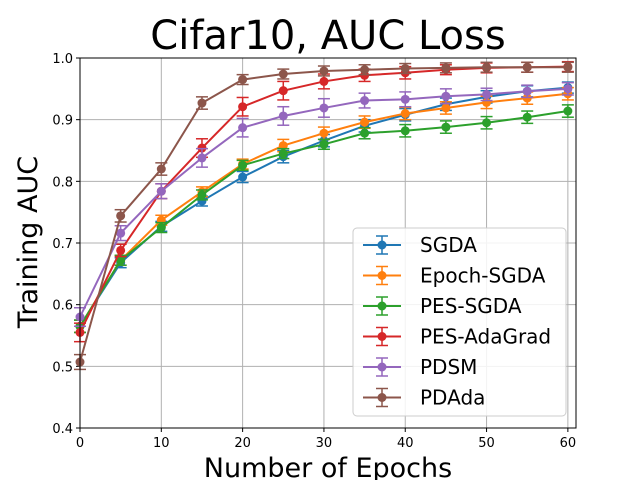 The image size is (640, 480). What do you see at coordinates (62, 121) in the screenshot?
I see `y-tick-label: 0.9` at bounding box center [62, 121].